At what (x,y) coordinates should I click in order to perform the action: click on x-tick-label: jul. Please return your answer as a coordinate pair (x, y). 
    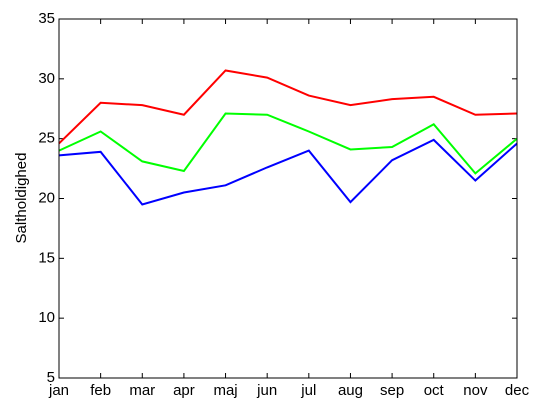
    Looking at the image, I should click on (308, 390).